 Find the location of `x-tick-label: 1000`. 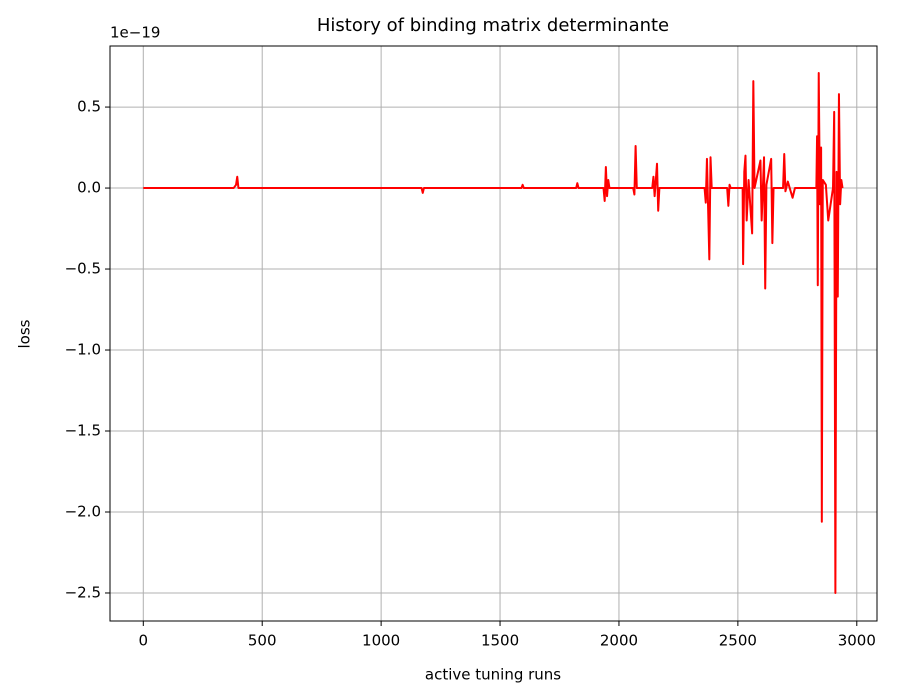

x-tick-label: 1000 is located at coordinates (381, 641).